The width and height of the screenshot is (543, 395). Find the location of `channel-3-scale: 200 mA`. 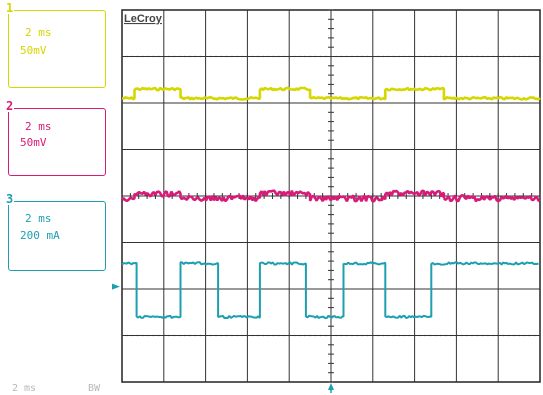

channel-3-scale: 200 mA is located at coordinates (40, 235).